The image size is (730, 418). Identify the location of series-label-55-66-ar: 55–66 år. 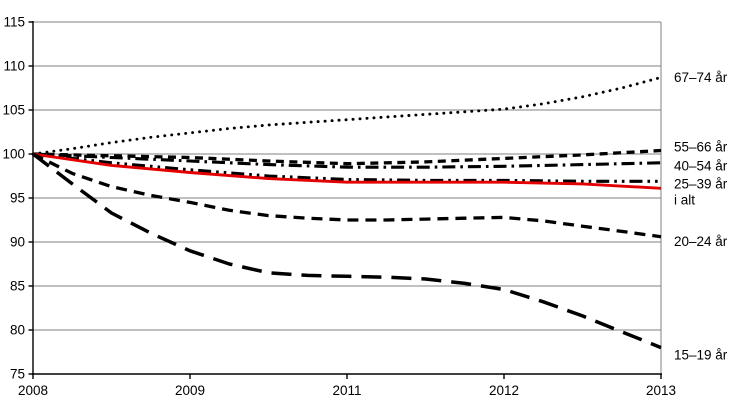
(701, 146).